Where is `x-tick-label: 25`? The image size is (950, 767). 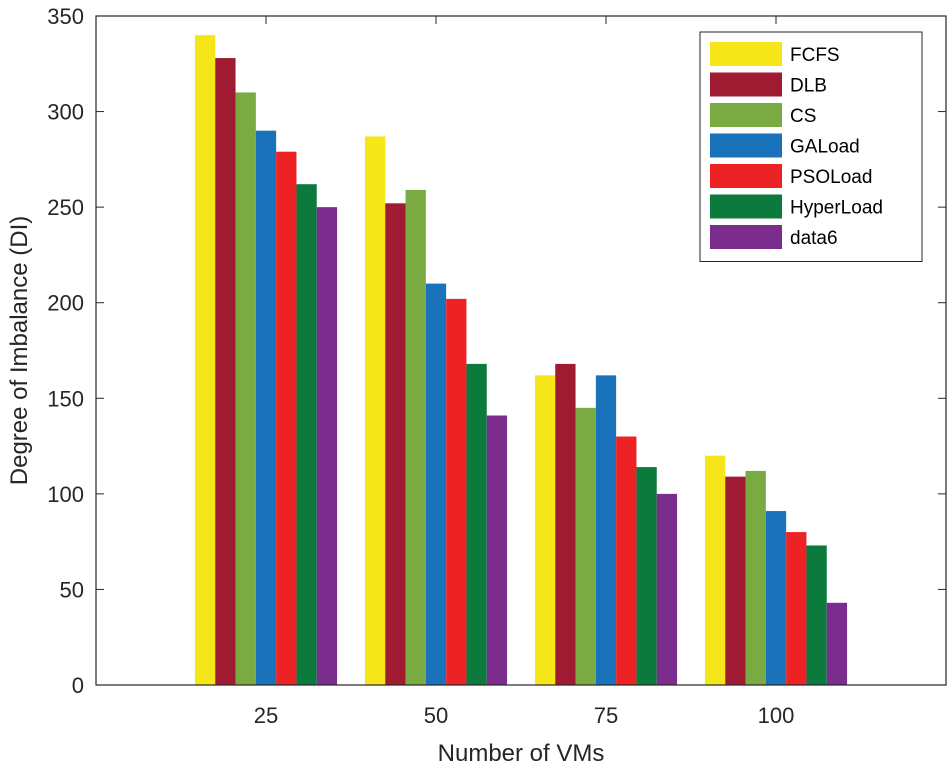 x-tick-label: 25 is located at coordinates (266, 715).